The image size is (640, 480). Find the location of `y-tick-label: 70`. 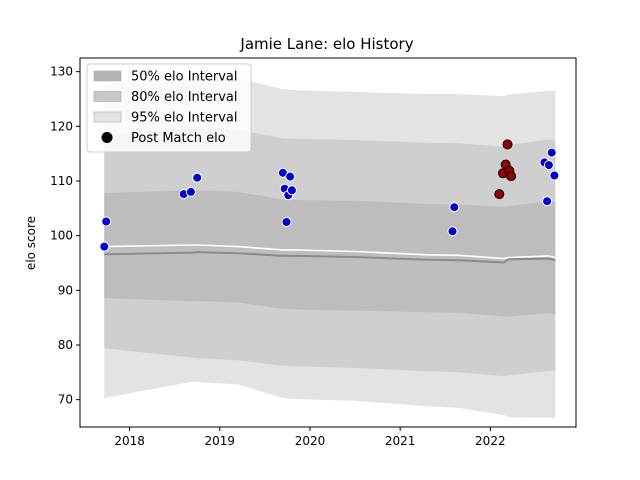

y-tick-label: 70 is located at coordinates (65, 400).